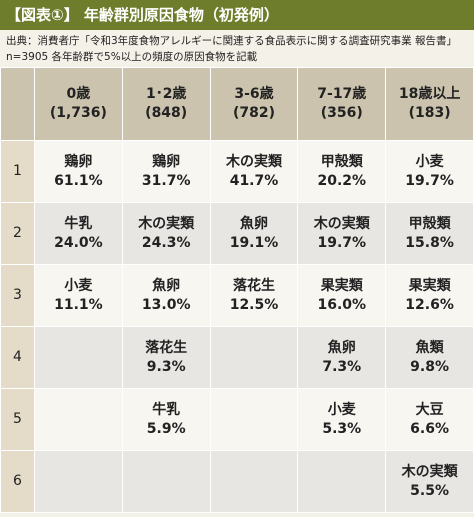 This screenshot has height=517, width=474. I want to click on percentage: 12.6%, so click(429, 304).